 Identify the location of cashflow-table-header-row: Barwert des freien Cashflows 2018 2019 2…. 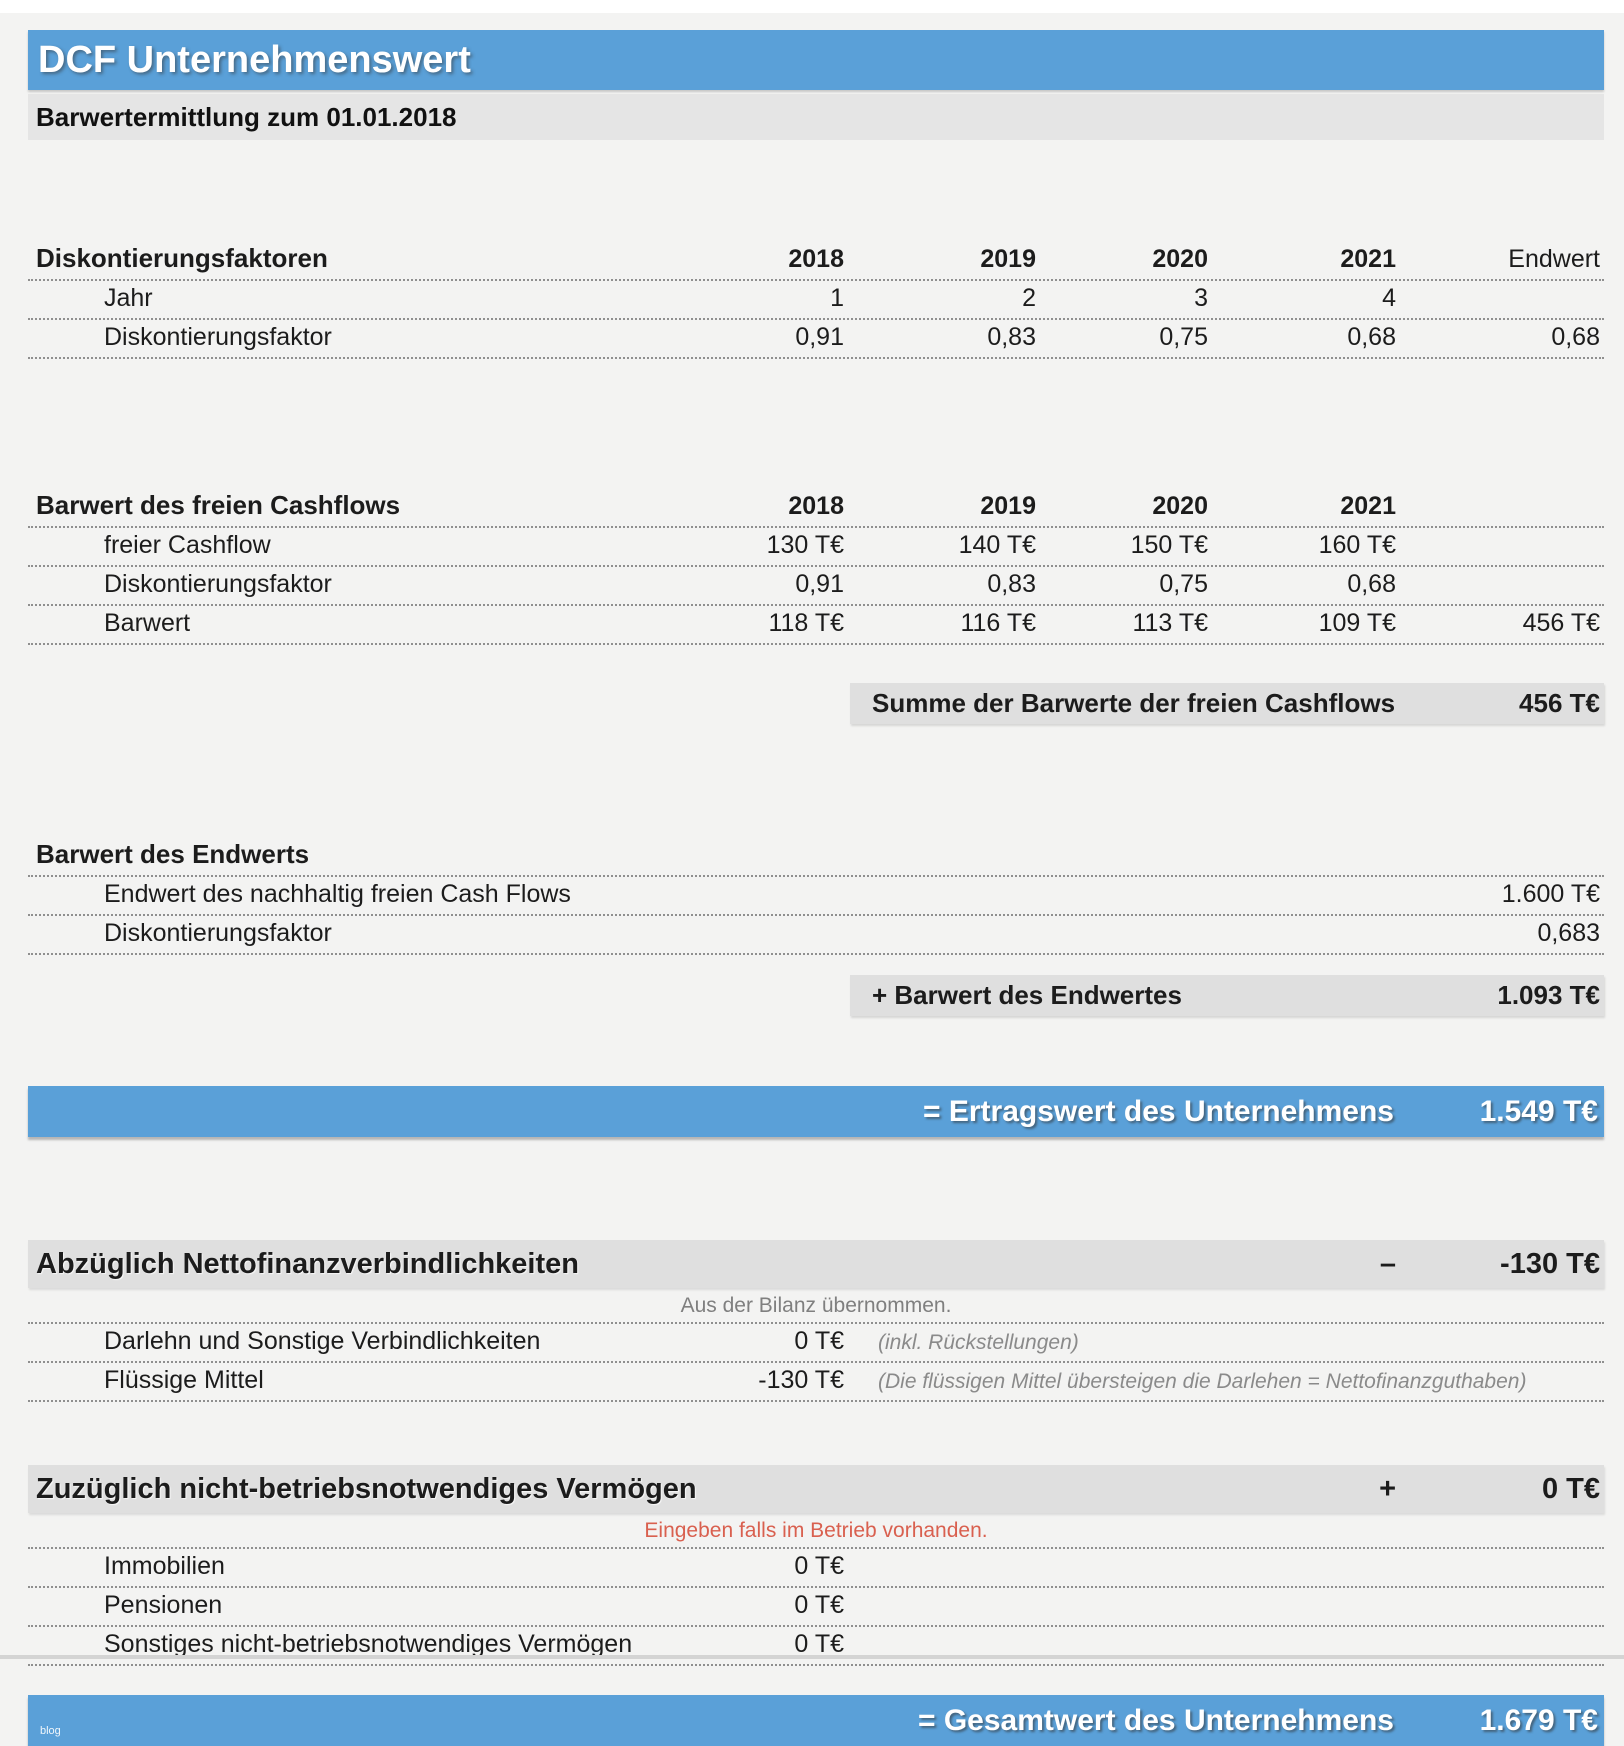
(816, 507).